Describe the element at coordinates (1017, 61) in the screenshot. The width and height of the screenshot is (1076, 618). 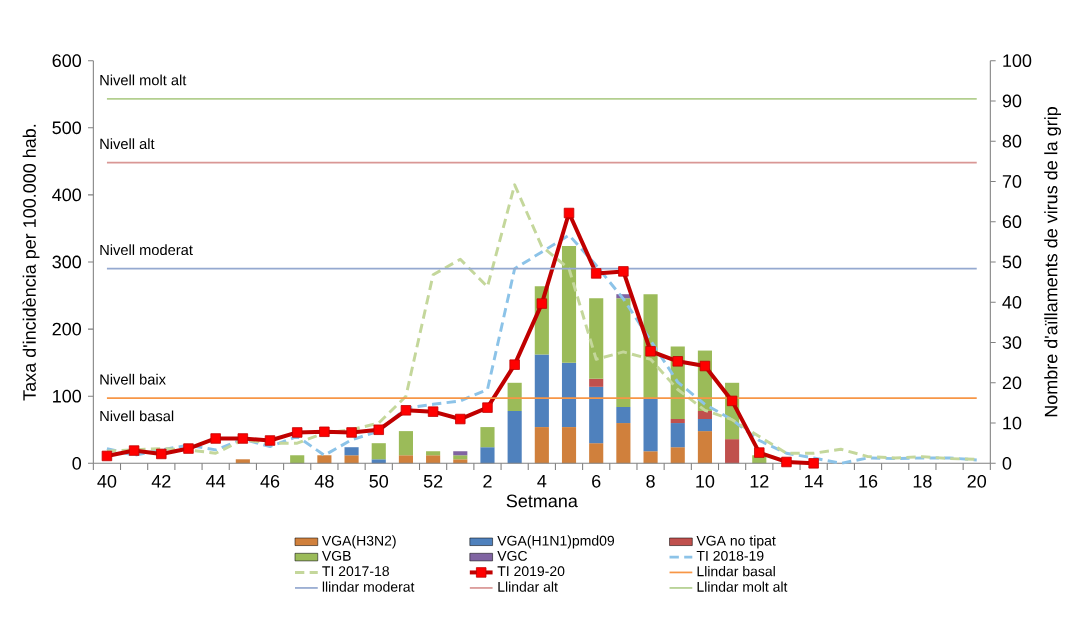
I see `y2-tick-label: 100` at that location.